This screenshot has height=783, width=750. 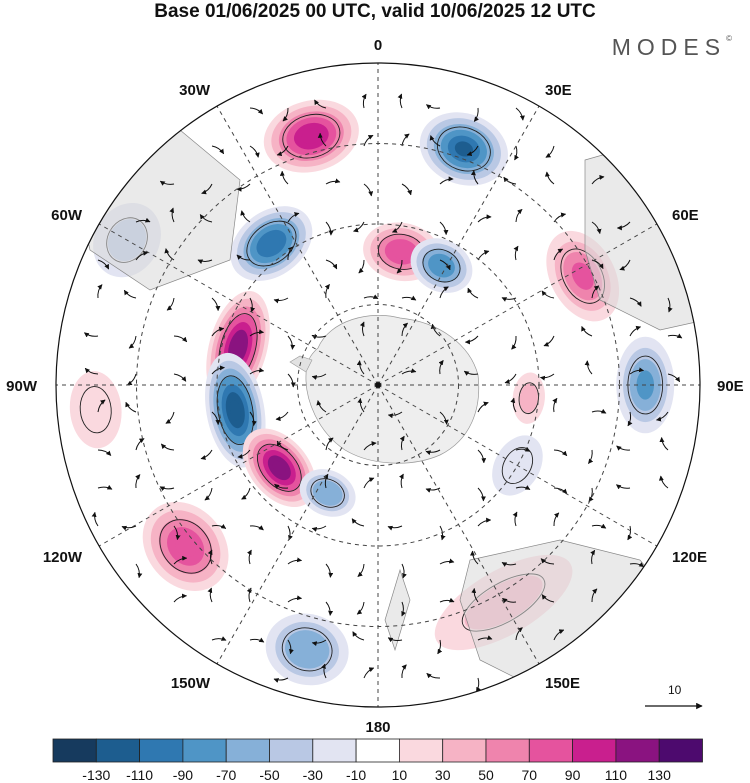 I want to click on lon-label-60e: 60E, so click(x=685, y=215).